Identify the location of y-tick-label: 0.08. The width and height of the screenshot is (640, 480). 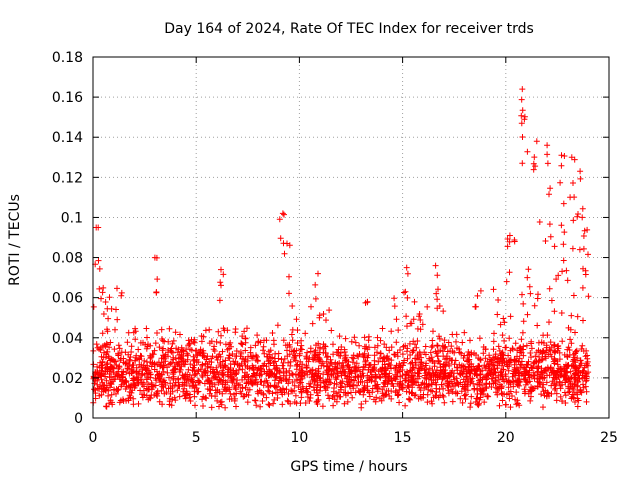
(67, 259).